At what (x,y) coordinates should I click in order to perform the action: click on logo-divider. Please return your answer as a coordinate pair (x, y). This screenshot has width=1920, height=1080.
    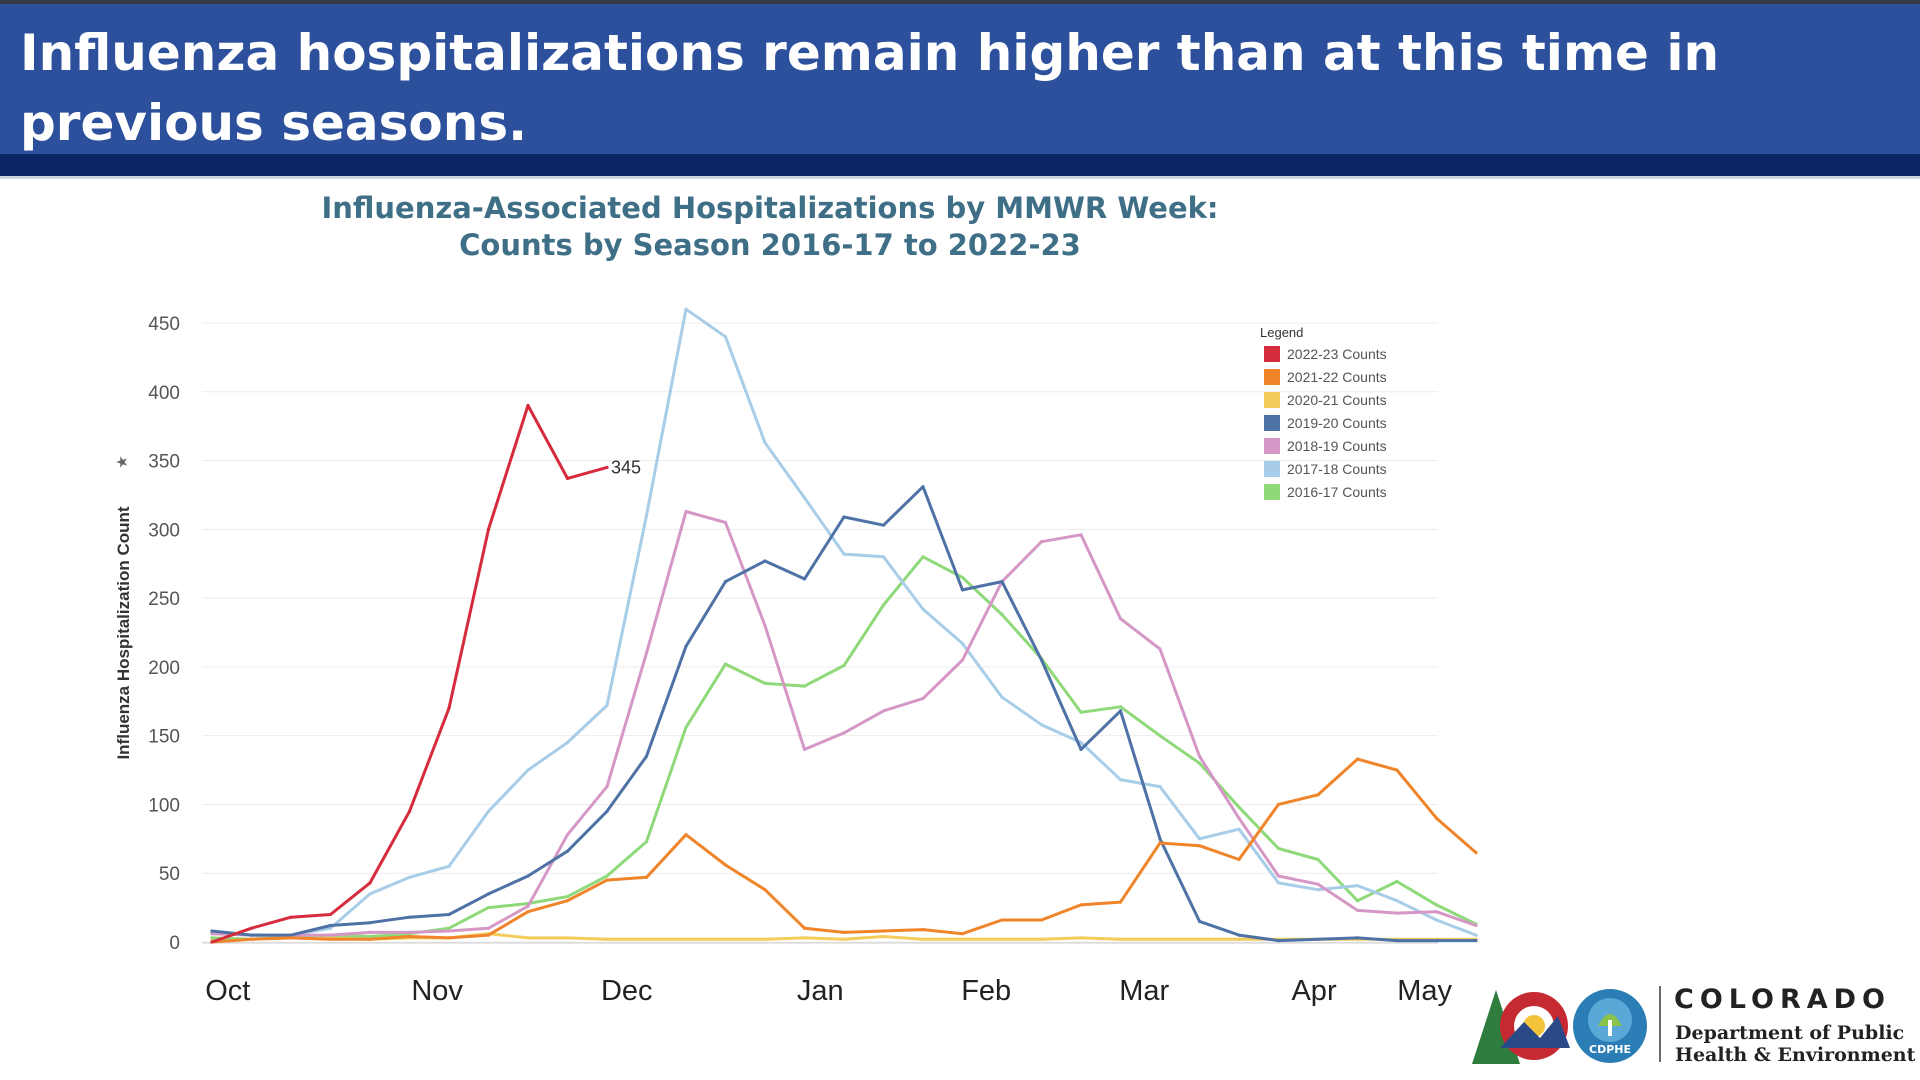
    Looking at the image, I should click on (1660, 1024).